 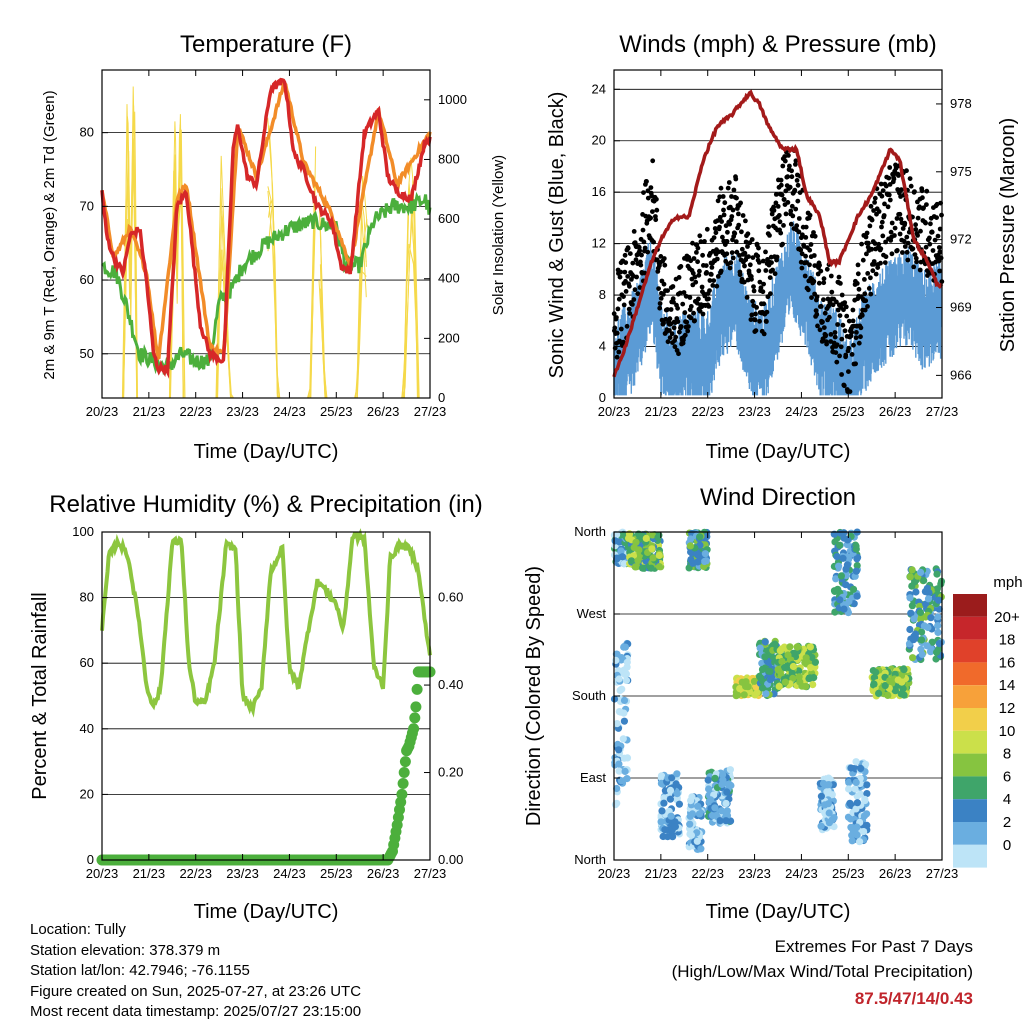 What do you see at coordinates (242, 411) in the screenshot?
I see `x-tick-label: 23/23` at bounding box center [242, 411].